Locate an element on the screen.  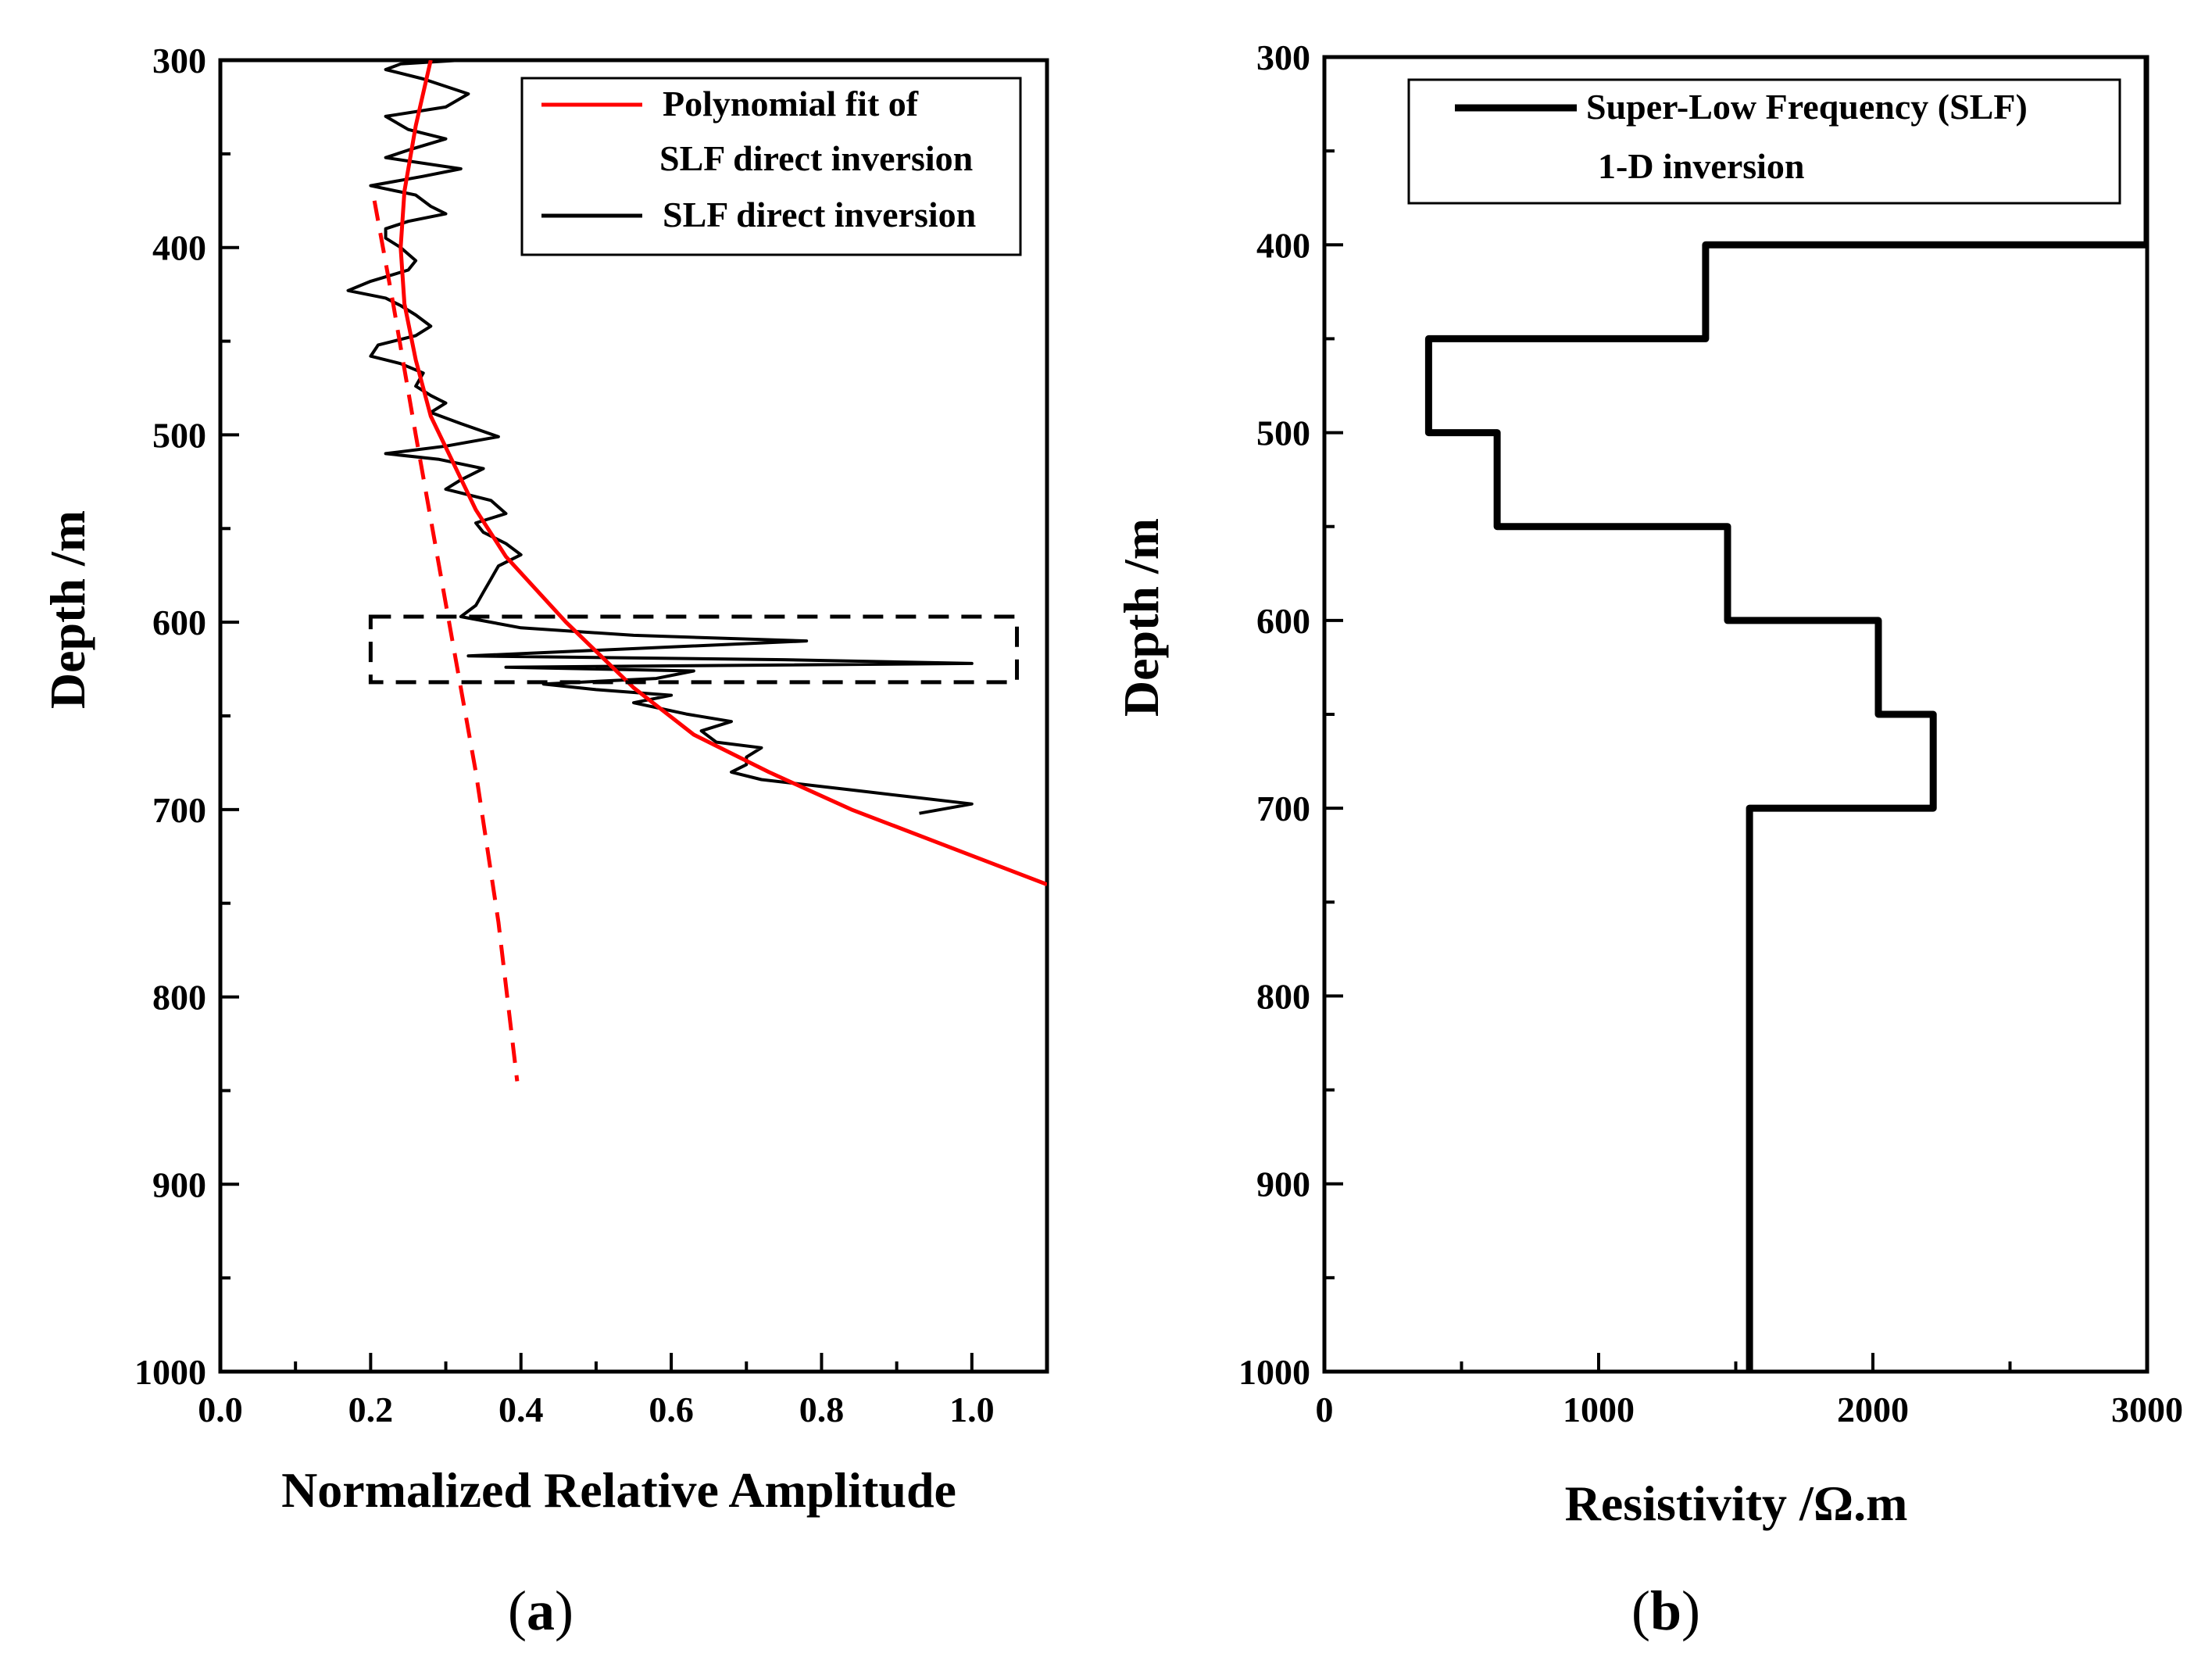
x-tick-label: 0.8 is located at coordinates (822, 1410).